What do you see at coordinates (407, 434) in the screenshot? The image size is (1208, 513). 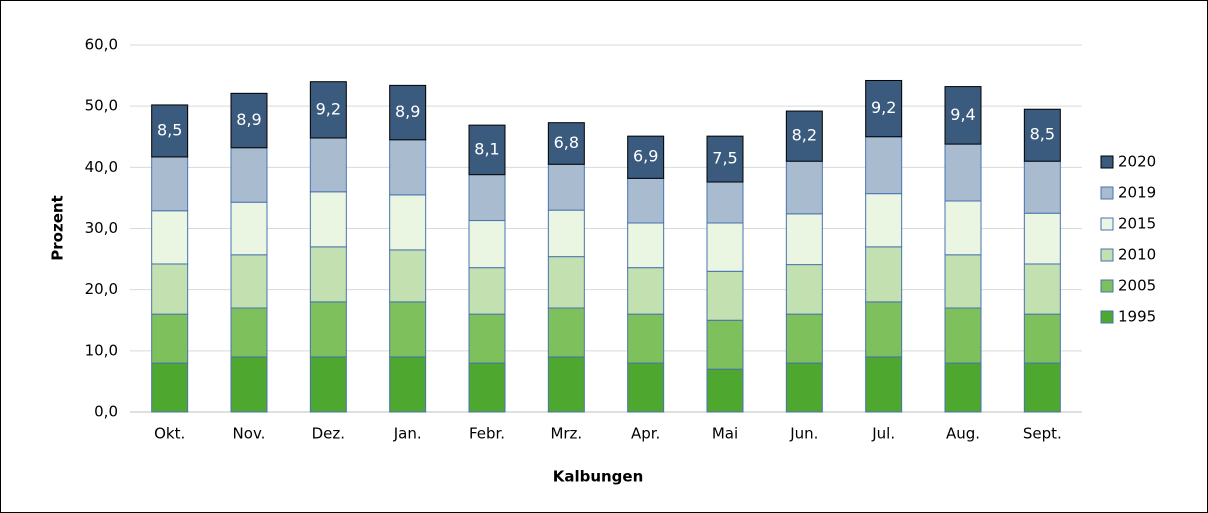 I see `x-tick-label: Jan.` at bounding box center [407, 434].